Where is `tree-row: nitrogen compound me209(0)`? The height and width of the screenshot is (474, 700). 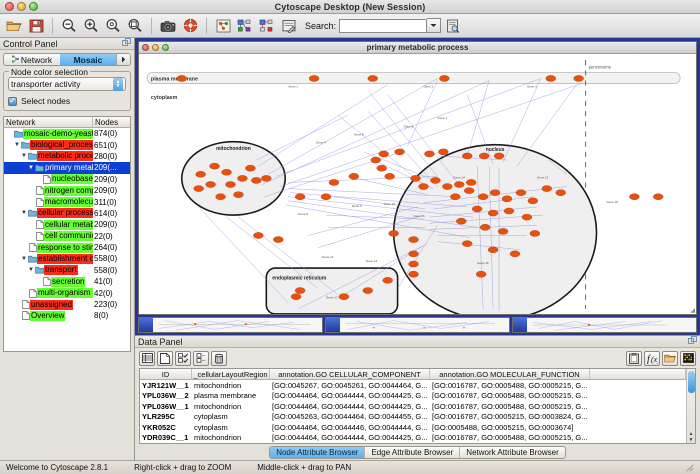
tree-row: nitrogen compound me209(0) is located at coordinates (67, 190).